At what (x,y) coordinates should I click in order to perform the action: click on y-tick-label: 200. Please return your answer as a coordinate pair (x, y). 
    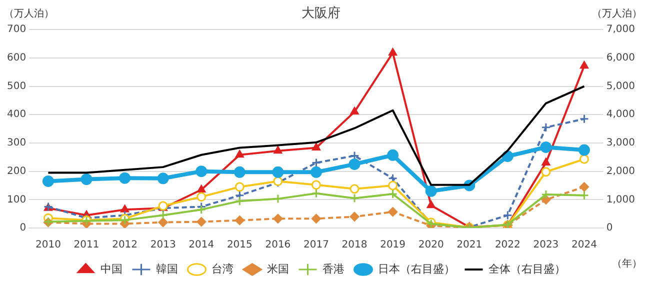
    Looking at the image, I should click on (16, 171).